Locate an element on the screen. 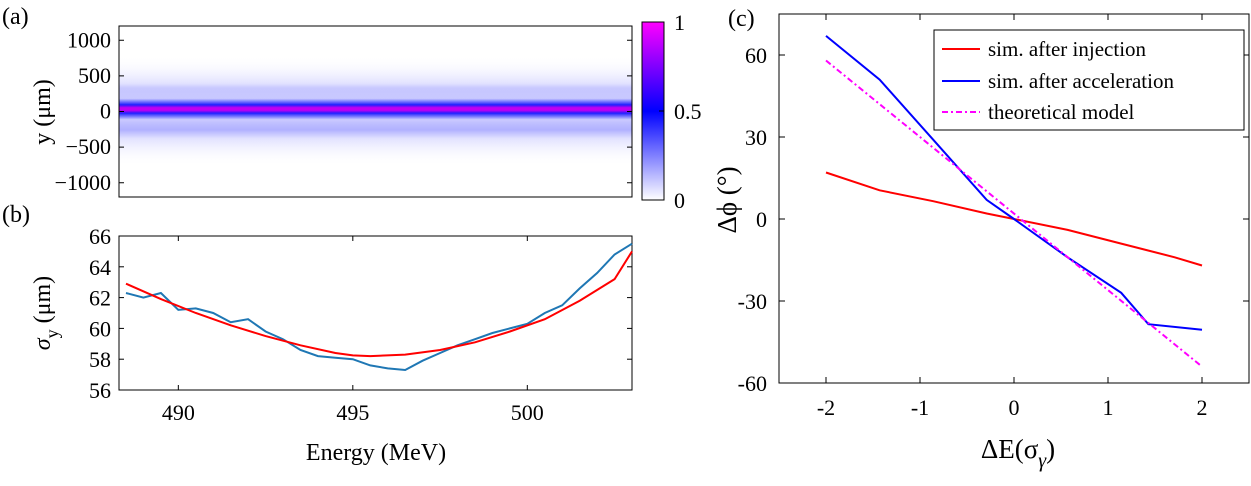 This screenshot has height=486, width=1251. sigma-ylabel: σy (μm) is located at coordinates (46, 313).